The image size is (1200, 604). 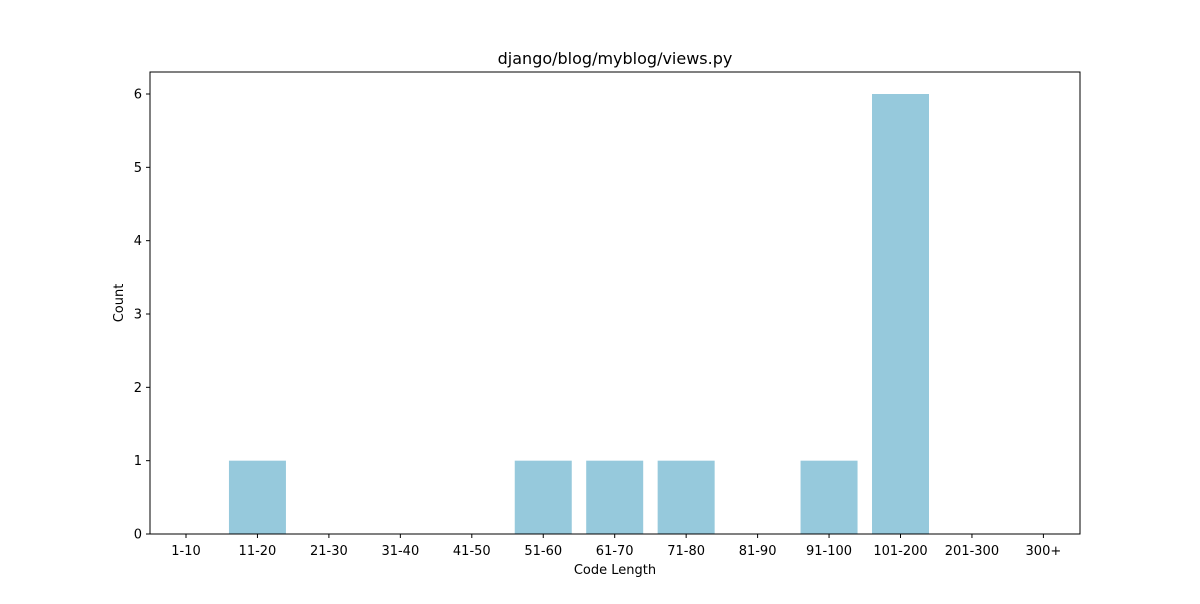 I want to click on y-tick-label: 1, so click(x=138, y=461).